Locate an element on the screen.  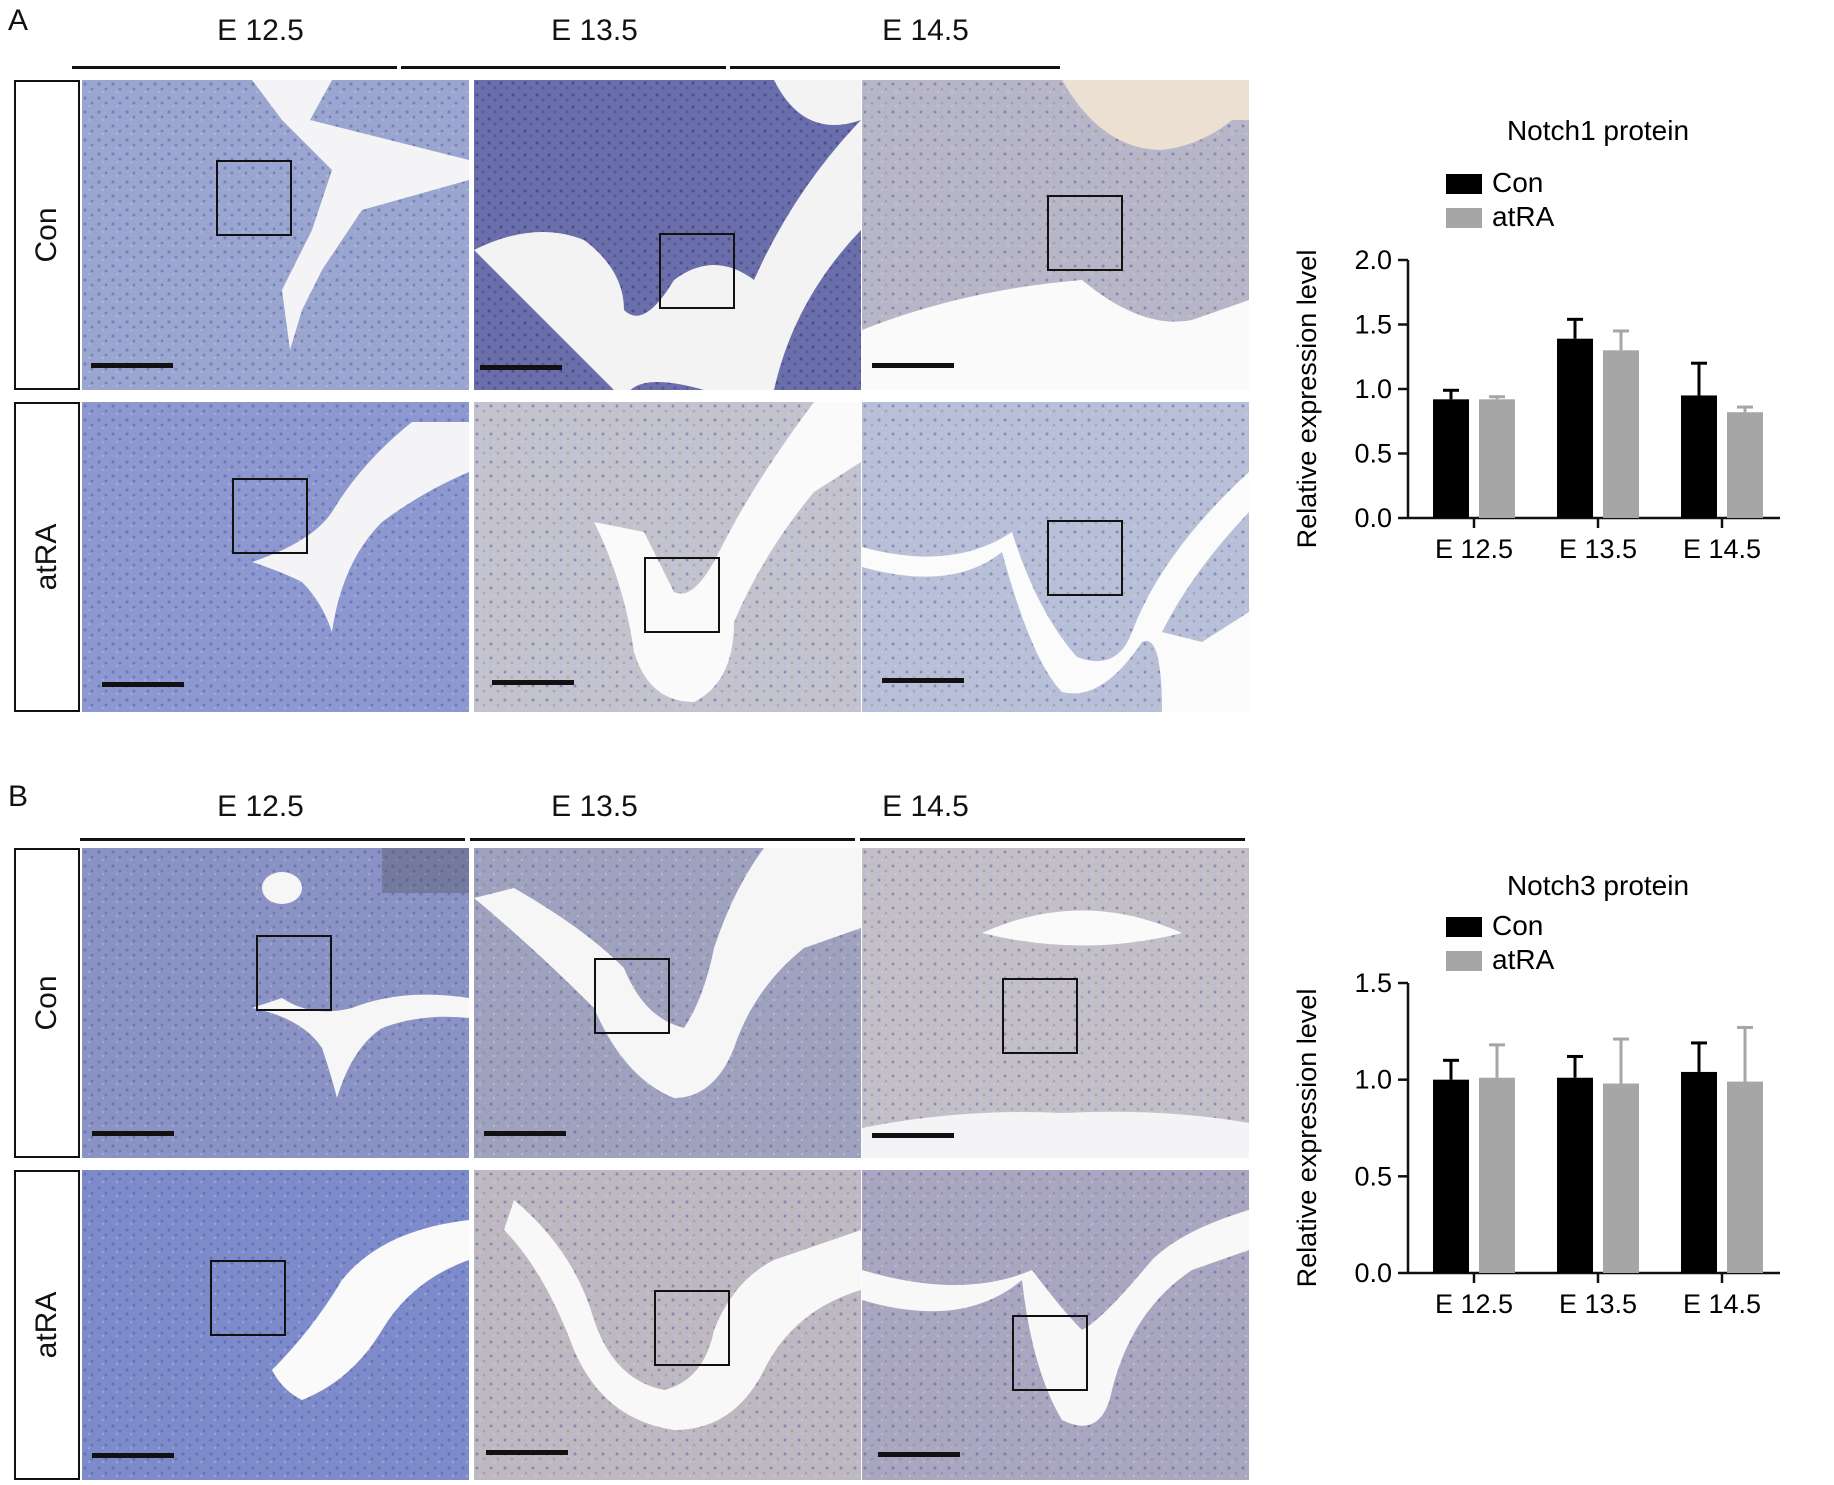
panel-letter-a: A is located at coordinates (18, 20).